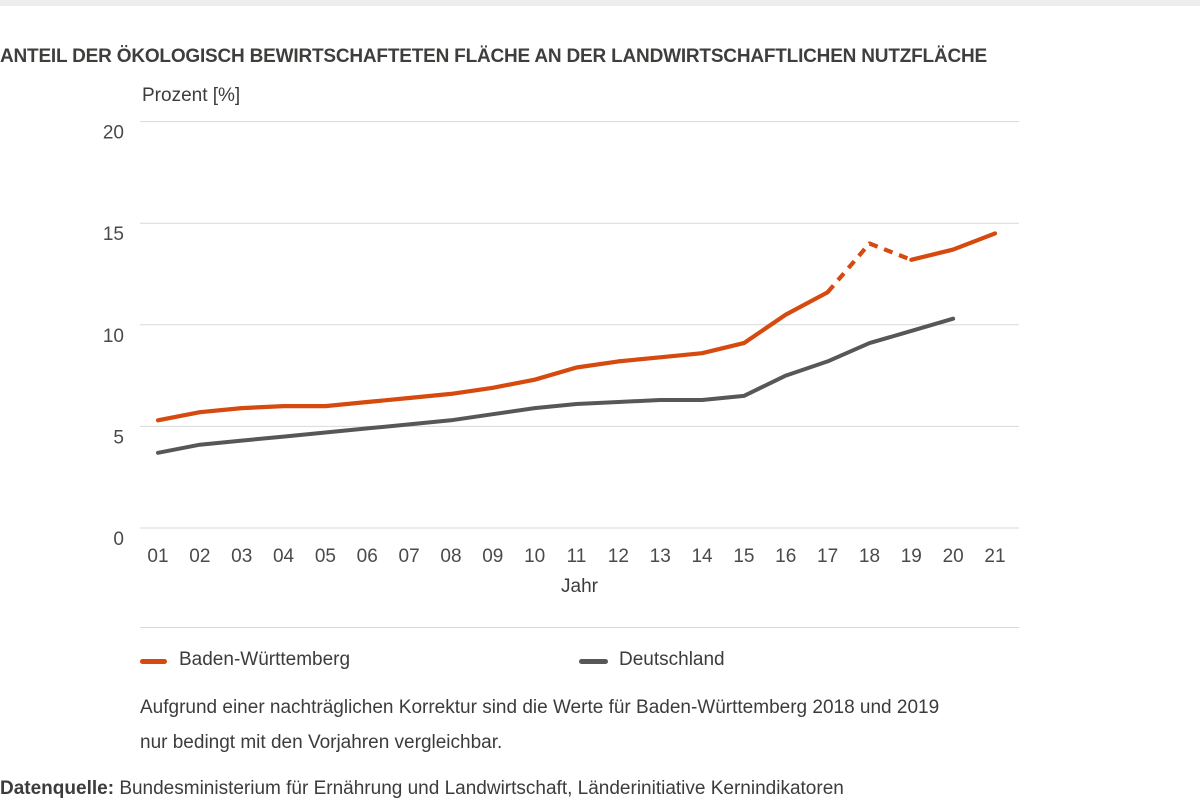  What do you see at coordinates (492, 356) in the screenshot?
I see `series-line-baden-wuerttemberg-solid-left` at bounding box center [492, 356].